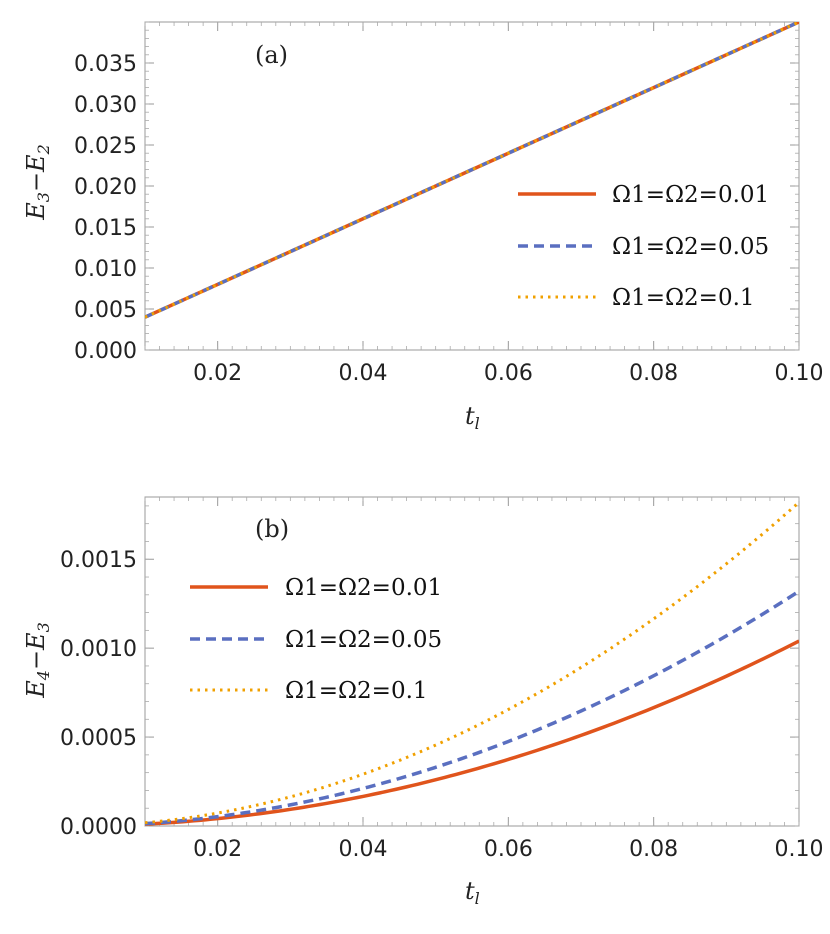 Image resolution: width=830 pixels, height=934 pixels. What do you see at coordinates (98, 827) in the screenshot?
I see `y-tick-label: 0.0000` at bounding box center [98, 827].